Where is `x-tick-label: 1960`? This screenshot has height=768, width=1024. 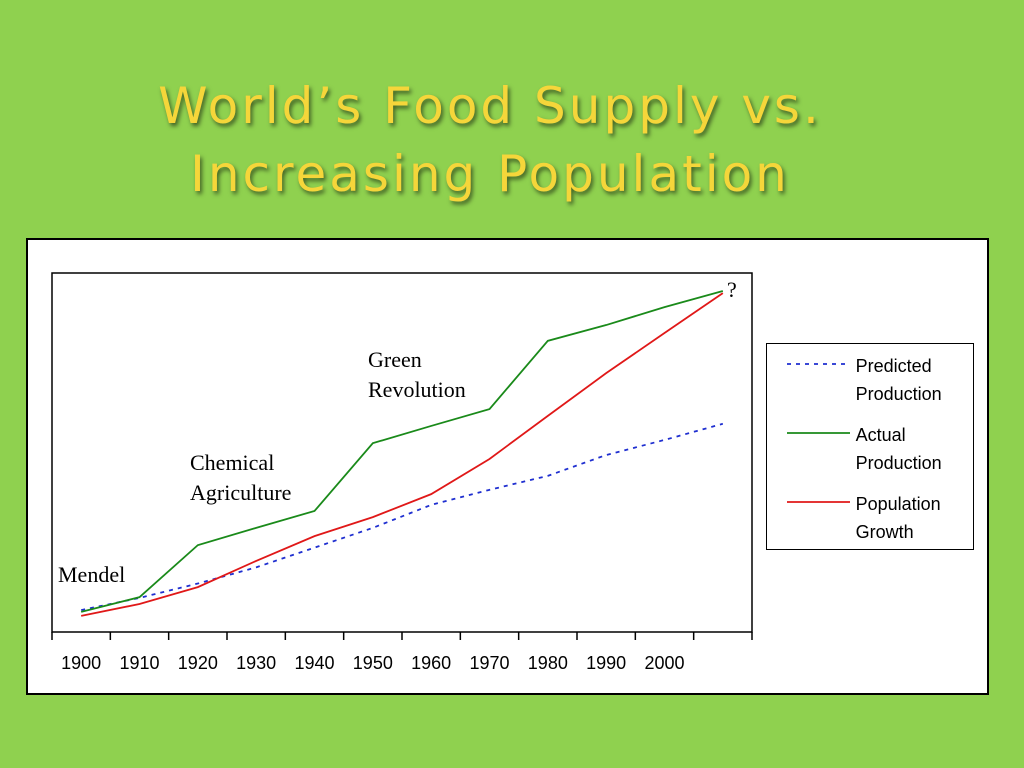
x-tick-label: 1960 is located at coordinates (431, 663).